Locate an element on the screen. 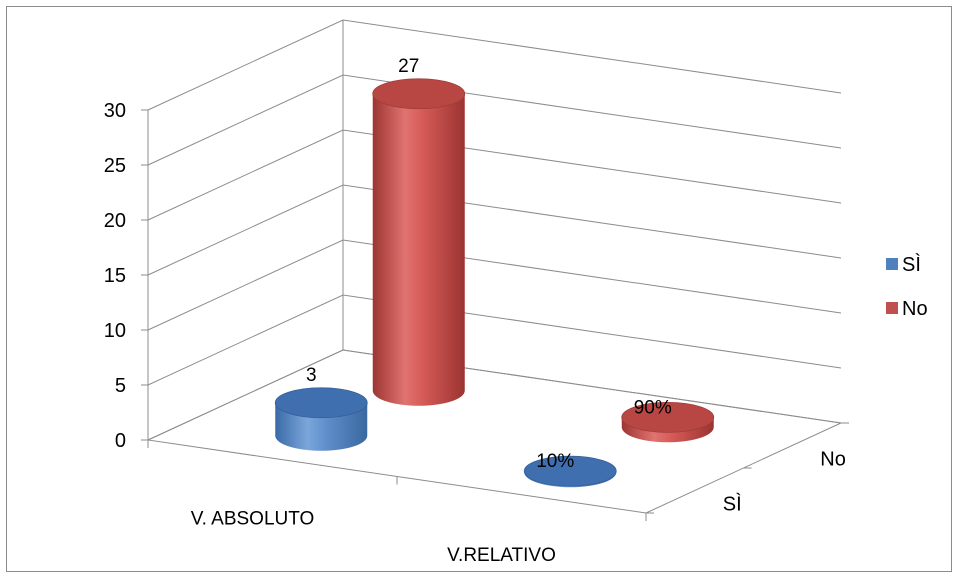  y-tick-label: 25 is located at coordinates (115, 166).